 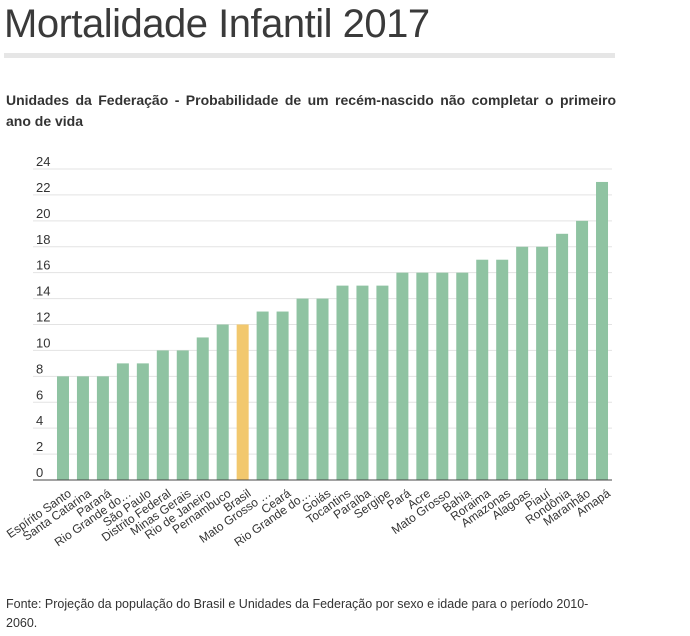 I want to click on y-tick-label: 8, so click(x=39, y=368).